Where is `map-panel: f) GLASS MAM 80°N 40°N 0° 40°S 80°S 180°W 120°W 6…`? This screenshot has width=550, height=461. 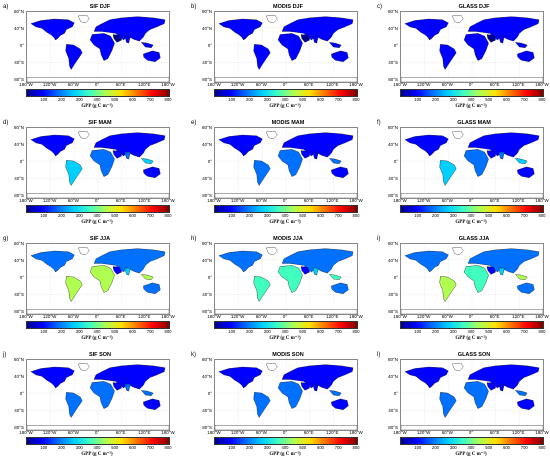
map-panel: f) GLASS MAM 80°N 40°N 0° 40°S 80°S 180°W 120°W 6… is located at coordinates (461, 172).